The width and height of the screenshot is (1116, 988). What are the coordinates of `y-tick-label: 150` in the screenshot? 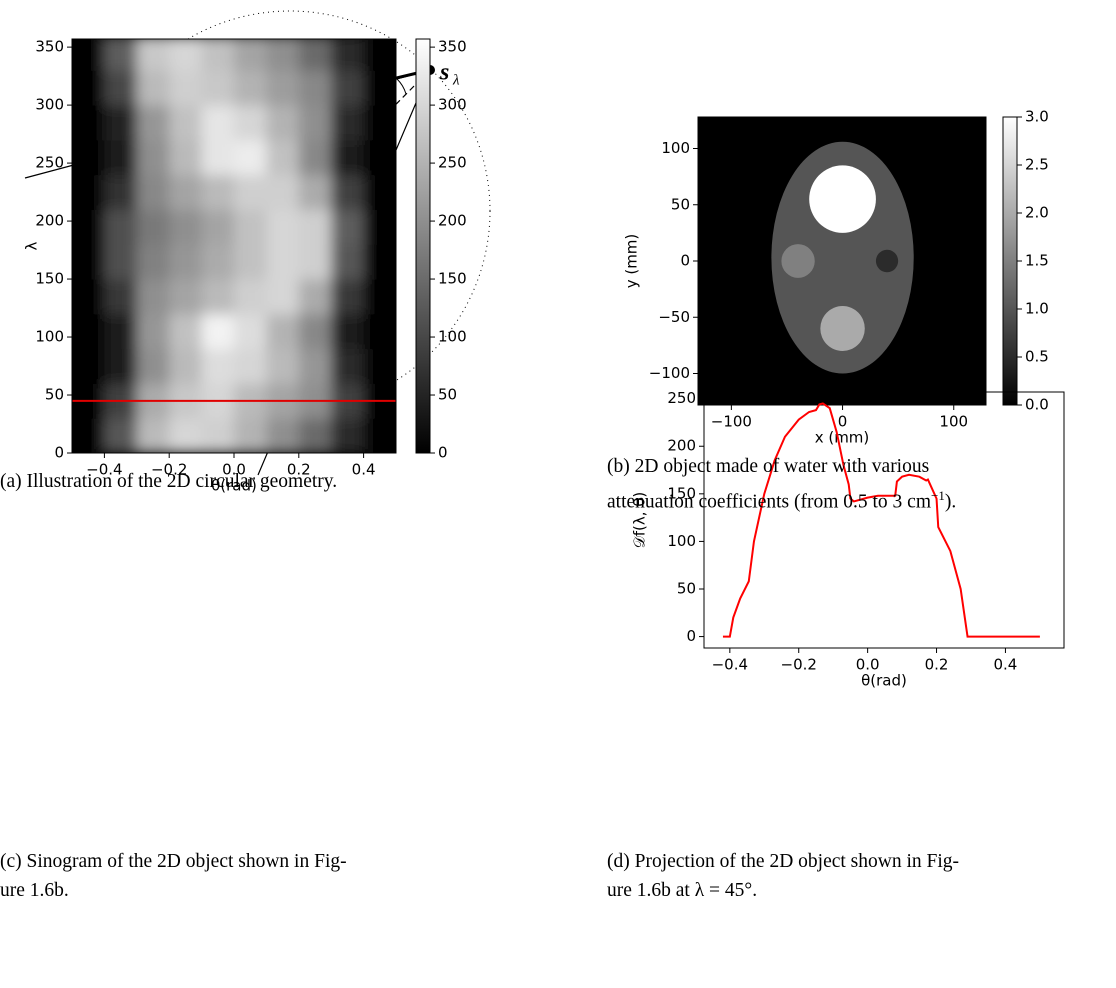 It's located at (49, 279).